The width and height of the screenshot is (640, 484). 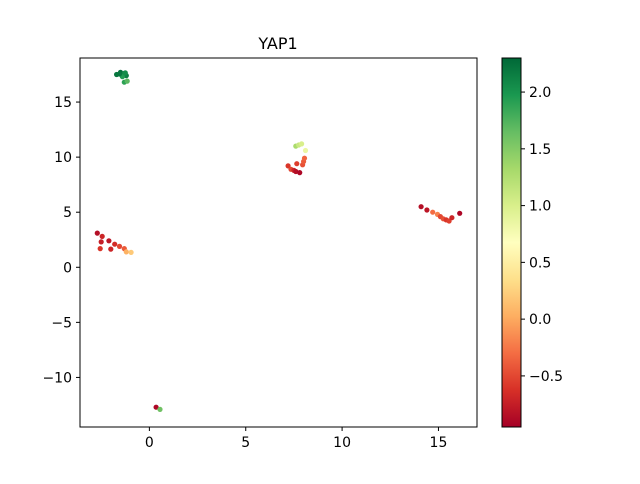 What do you see at coordinates (511, 242) in the screenshot?
I see `colorbar` at bounding box center [511, 242].